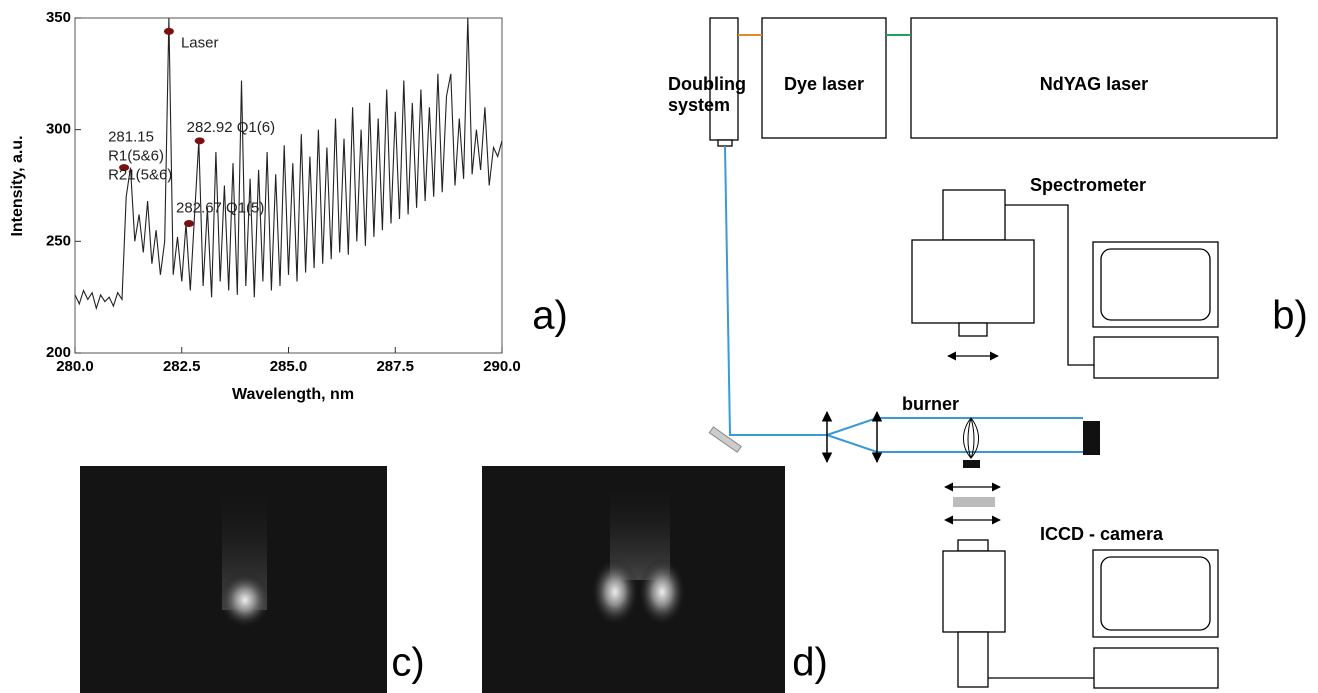 This screenshot has height=693, width=1318. Describe the element at coordinates (1088, 185) in the screenshot. I see `label: Spectrometer` at that location.